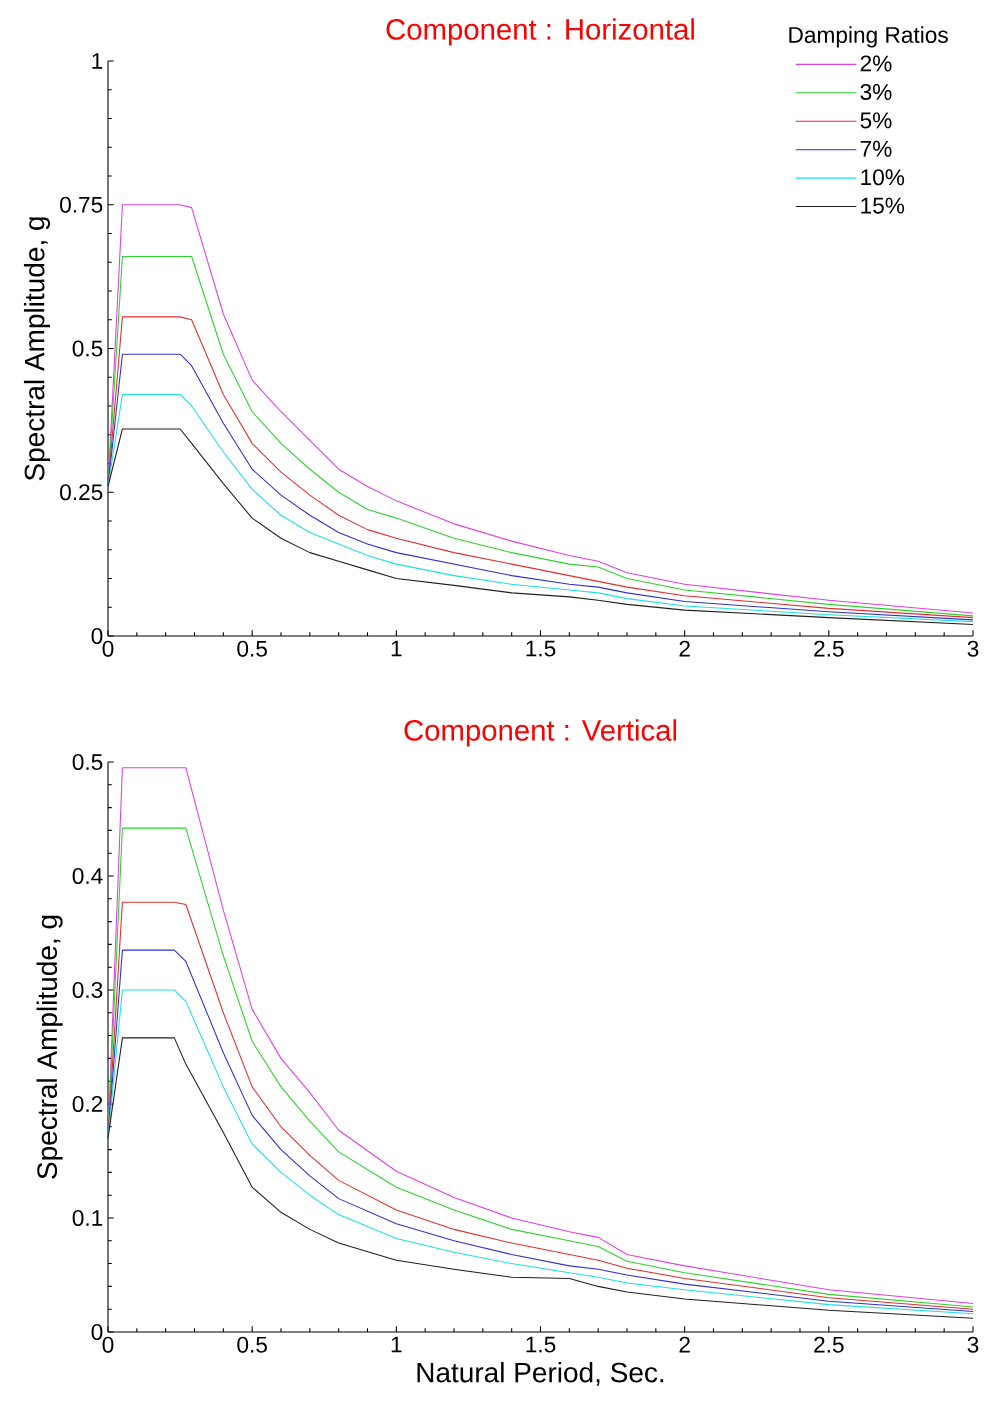 This screenshot has height=1425, width=985. Describe the element at coordinates (81, 204) in the screenshot. I see `y-tick-label: 0.75` at that location.